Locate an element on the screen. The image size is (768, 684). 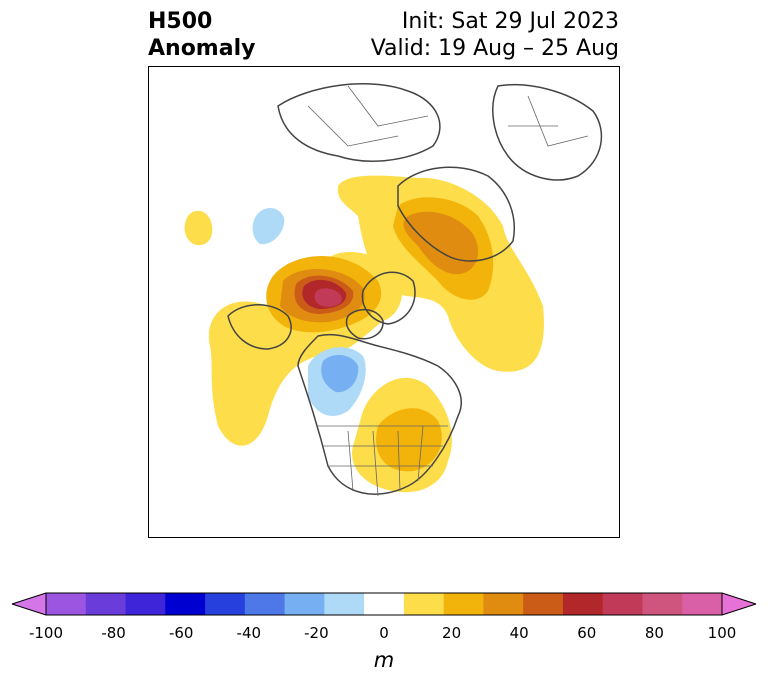
anomaly-orange-east is located at coordinates (409, 440).